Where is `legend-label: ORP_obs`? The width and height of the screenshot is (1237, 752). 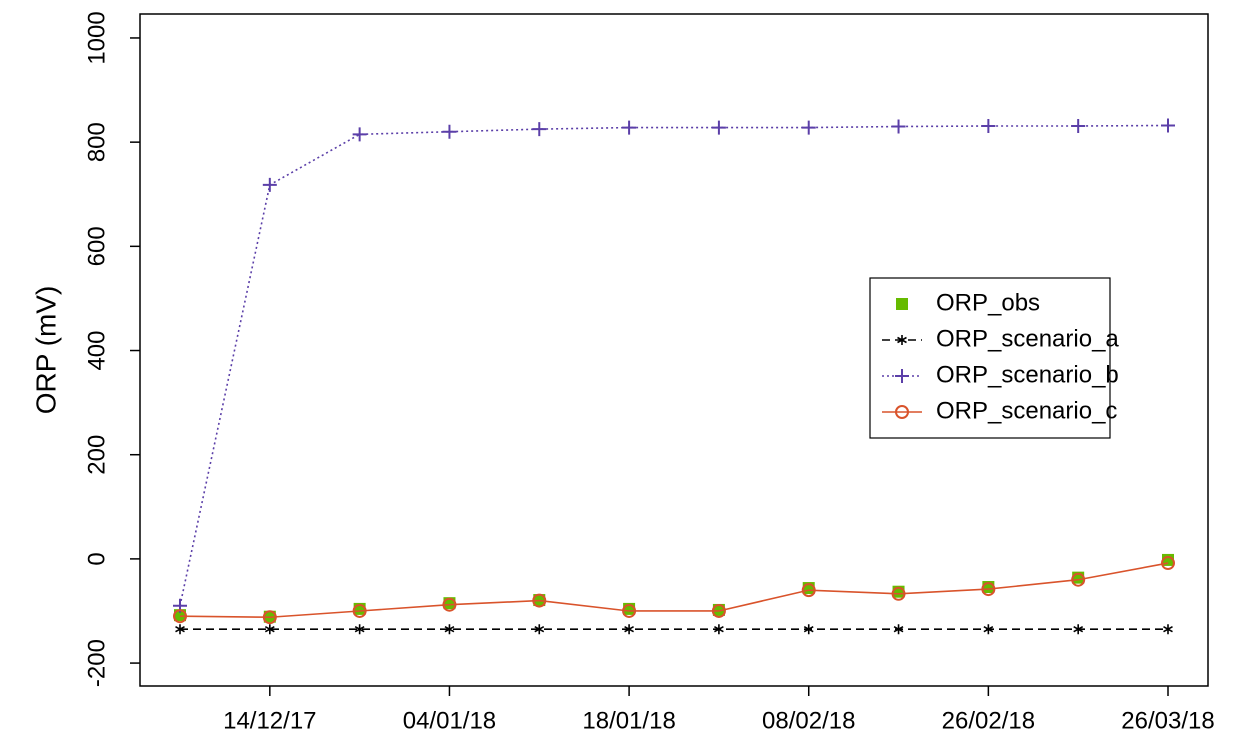
legend-label: ORP_obs is located at coordinates (988, 302).